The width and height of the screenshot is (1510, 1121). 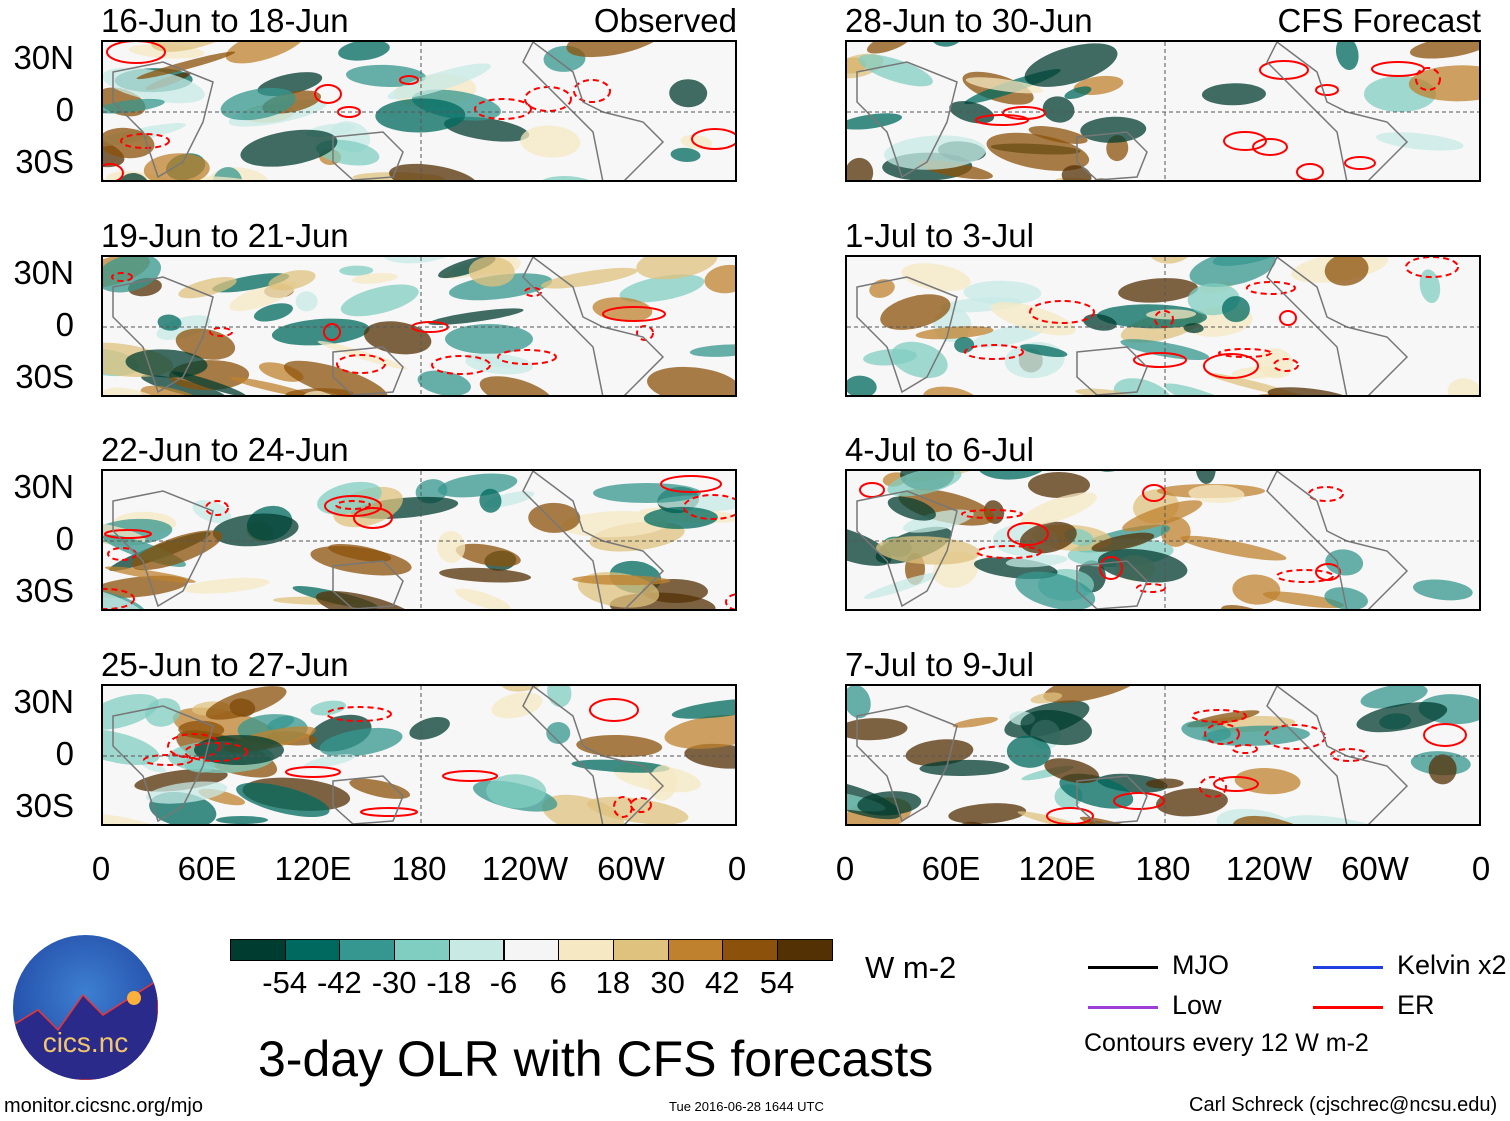 What do you see at coordinates (503, 982) in the screenshot?
I see `colorbar-label: -6` at bounding box center [503, 982].